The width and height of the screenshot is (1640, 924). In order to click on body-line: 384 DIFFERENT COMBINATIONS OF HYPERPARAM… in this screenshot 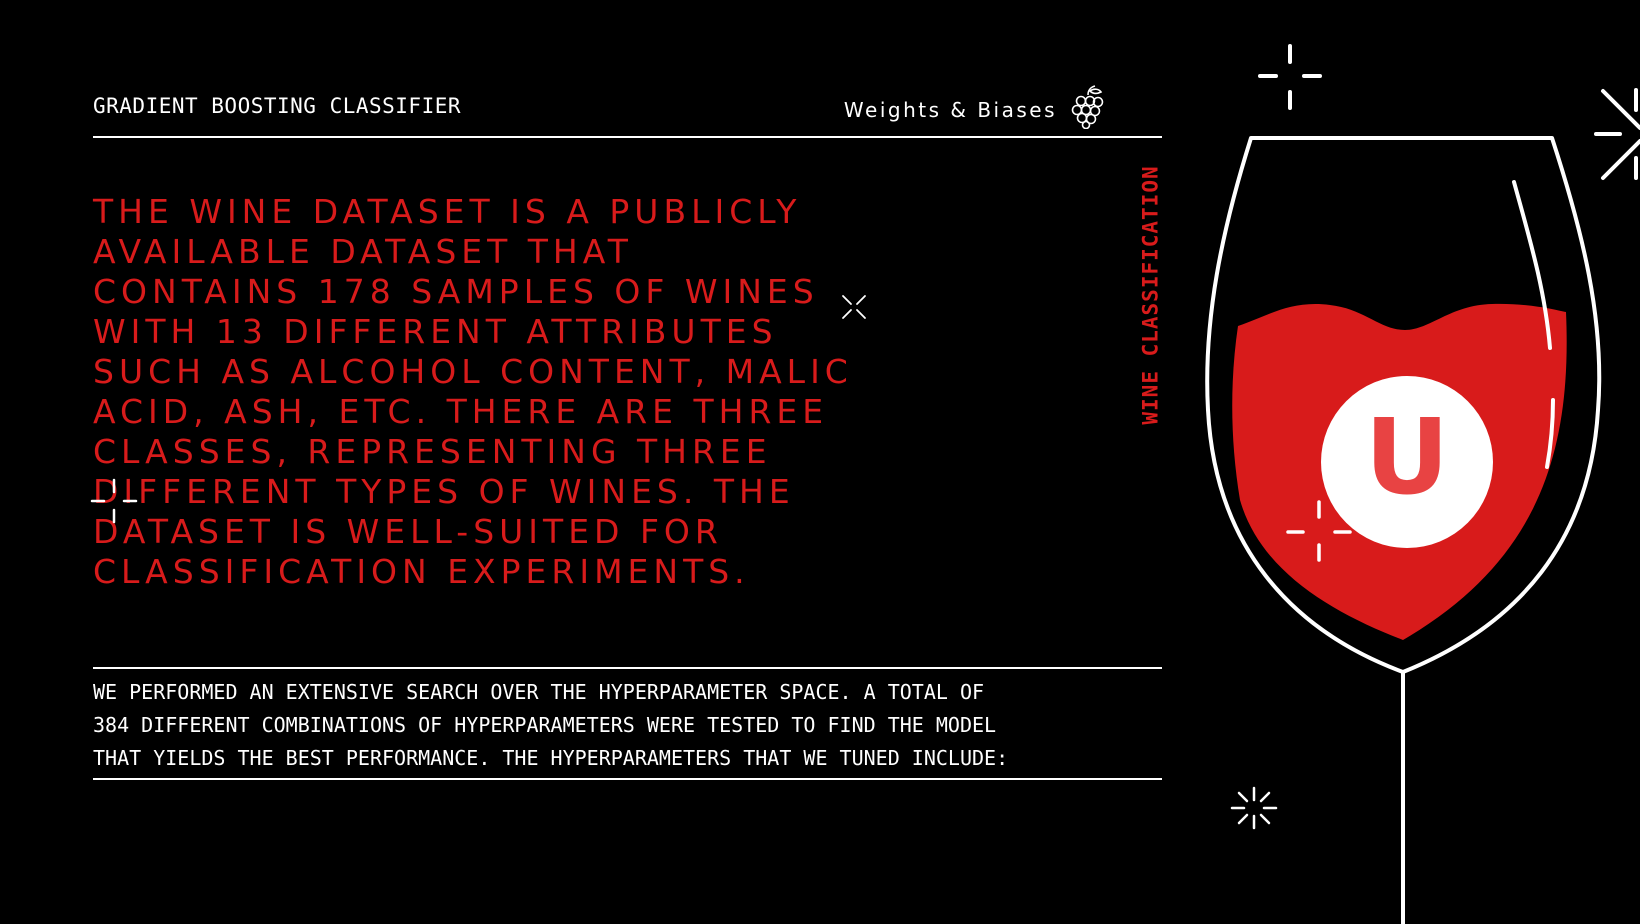, I will do `click(545, 725)`.